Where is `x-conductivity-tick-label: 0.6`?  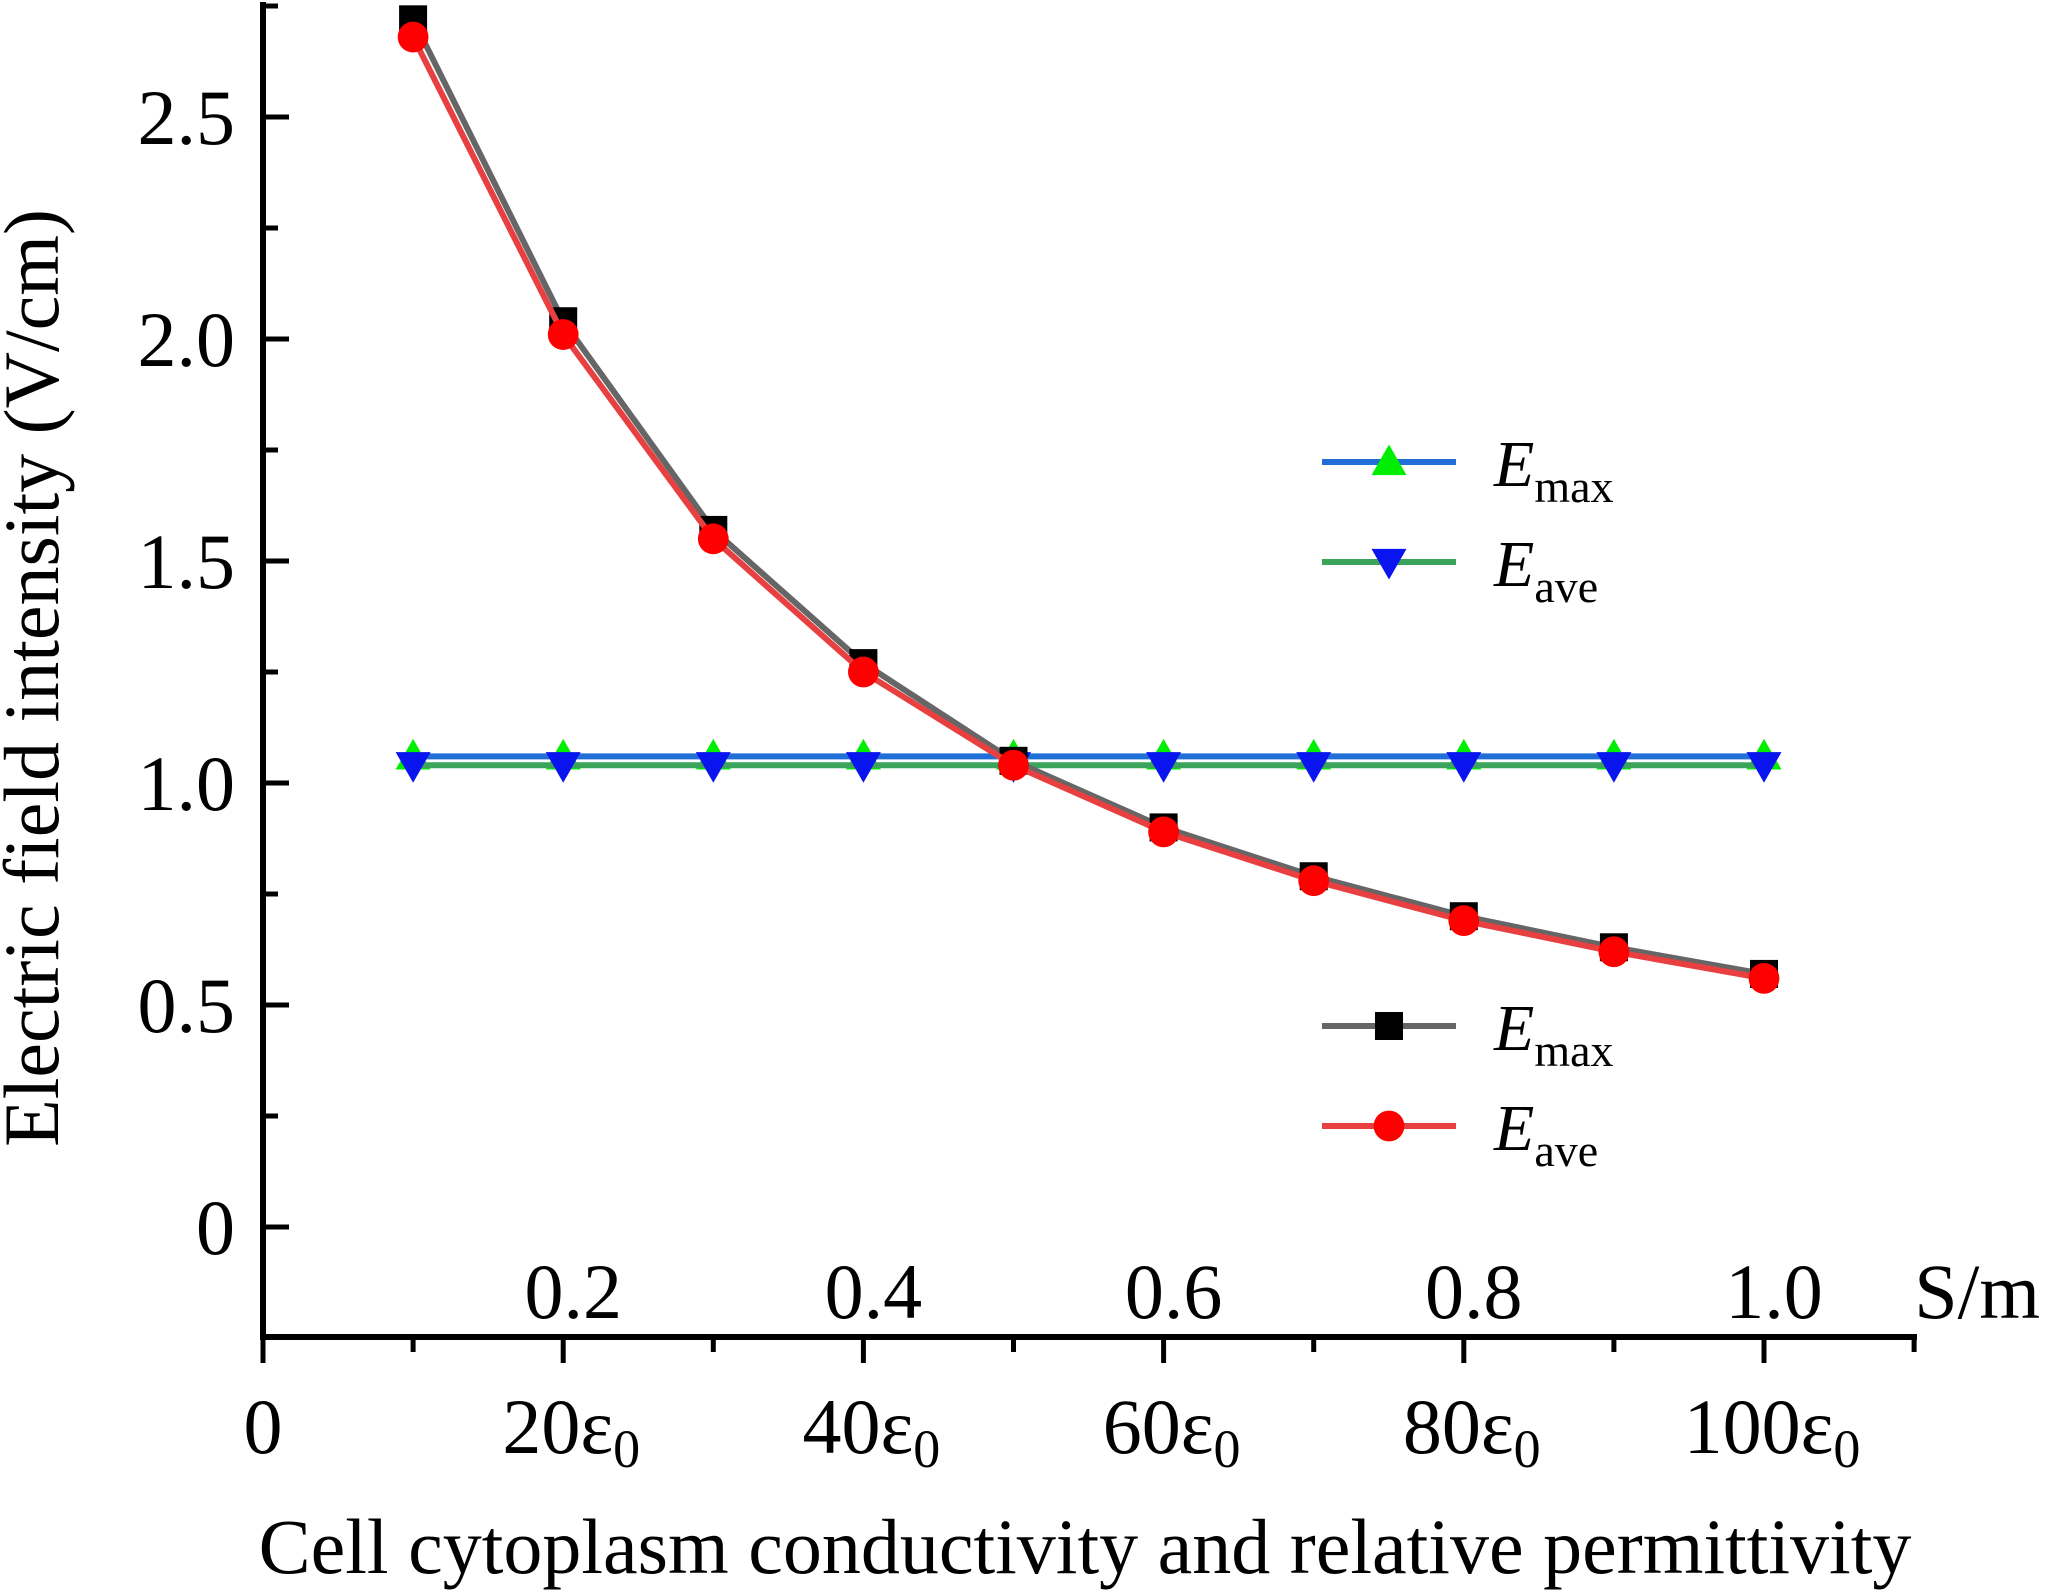
x-conductivity-tick-label: 0.6 is located at coordinates (1174, 1291).